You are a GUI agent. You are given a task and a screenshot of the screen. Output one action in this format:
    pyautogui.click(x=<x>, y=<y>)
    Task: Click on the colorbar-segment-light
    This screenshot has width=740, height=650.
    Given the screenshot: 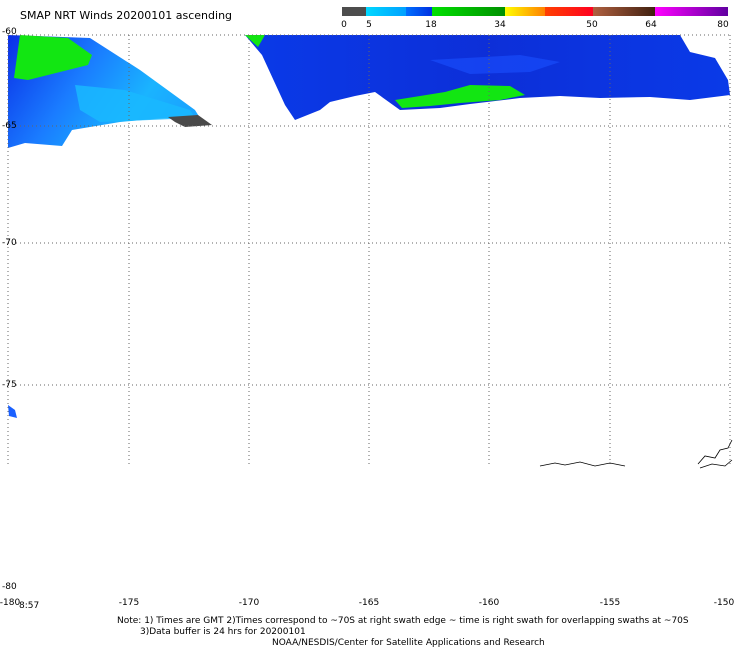 What is the action you would take?
    pyautogui.click(x=386, y=11)
    